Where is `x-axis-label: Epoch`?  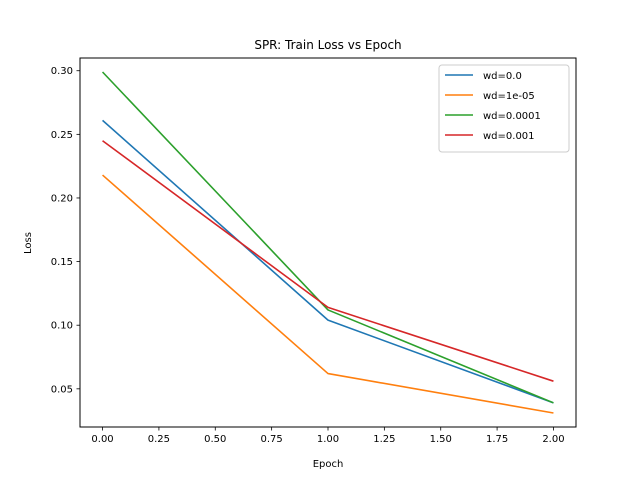
x-axis-label: Epoch is located at coordinates (328, 464).